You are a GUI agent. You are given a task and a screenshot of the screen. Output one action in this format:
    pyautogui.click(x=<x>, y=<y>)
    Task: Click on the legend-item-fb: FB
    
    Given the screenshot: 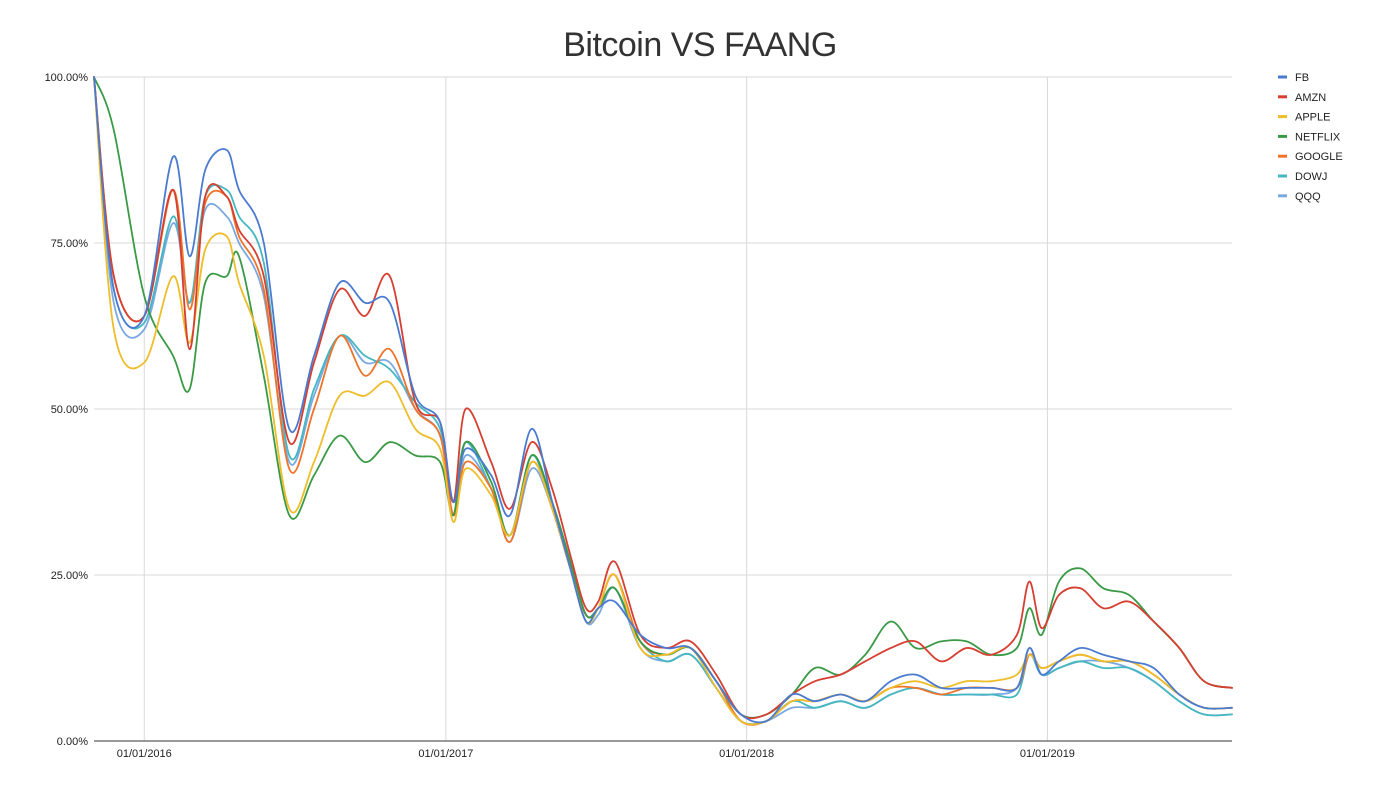 What is the action you would take?
    pyautogui.click(x=1293, y=78)
    